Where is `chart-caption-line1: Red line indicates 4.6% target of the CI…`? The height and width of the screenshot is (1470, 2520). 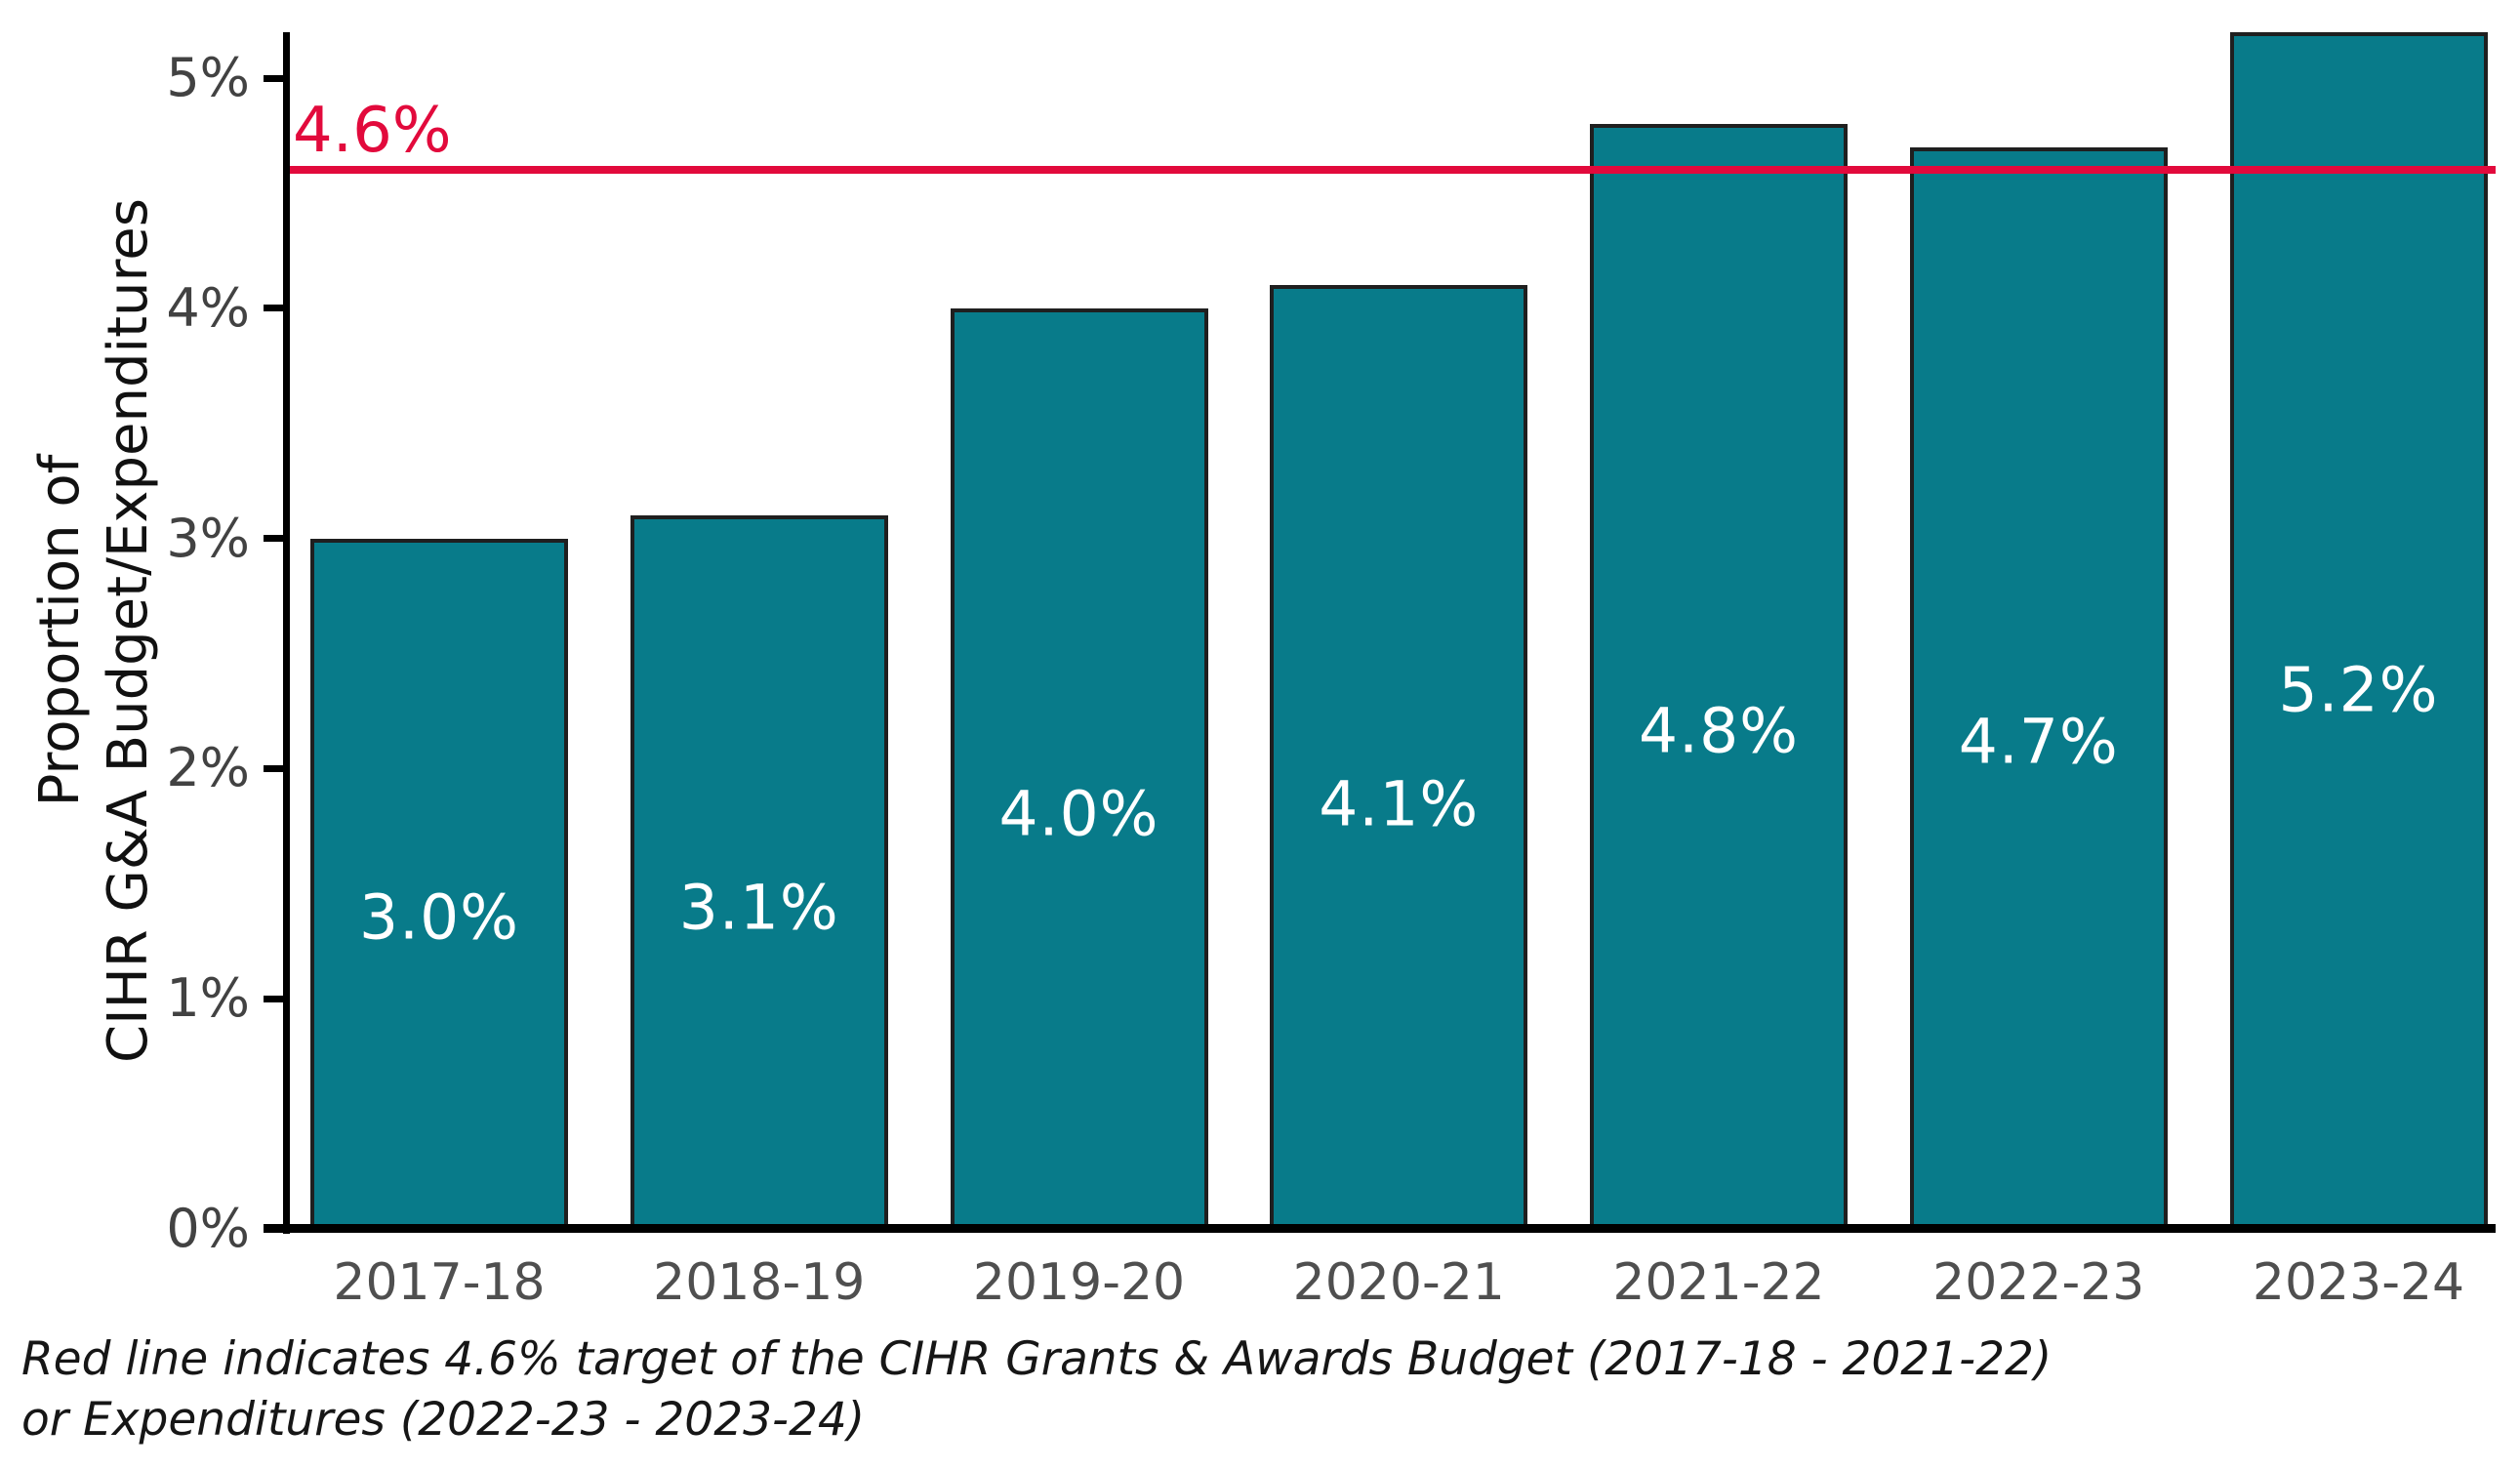
chart-caption-line1: Red line indicates 4.6% target of the CI… is located at coordinates (1037, 1359).